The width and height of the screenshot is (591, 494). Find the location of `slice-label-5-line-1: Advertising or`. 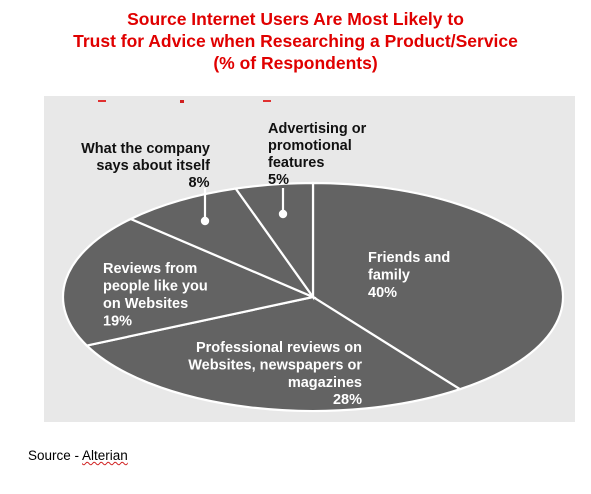

slice-label-5-line-1: Advertising or is located at coordinates (317, 129).